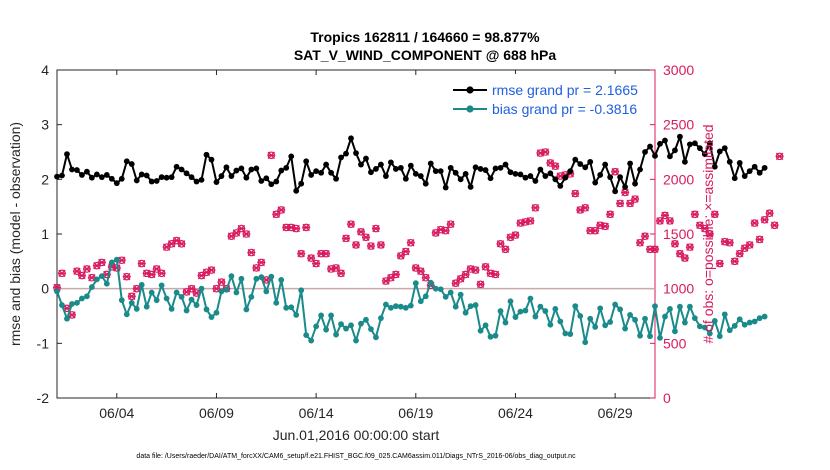 The height and width of the screenshot is (470, 830). I want to click on y2-tick-label: 1000, so click(678, 289).